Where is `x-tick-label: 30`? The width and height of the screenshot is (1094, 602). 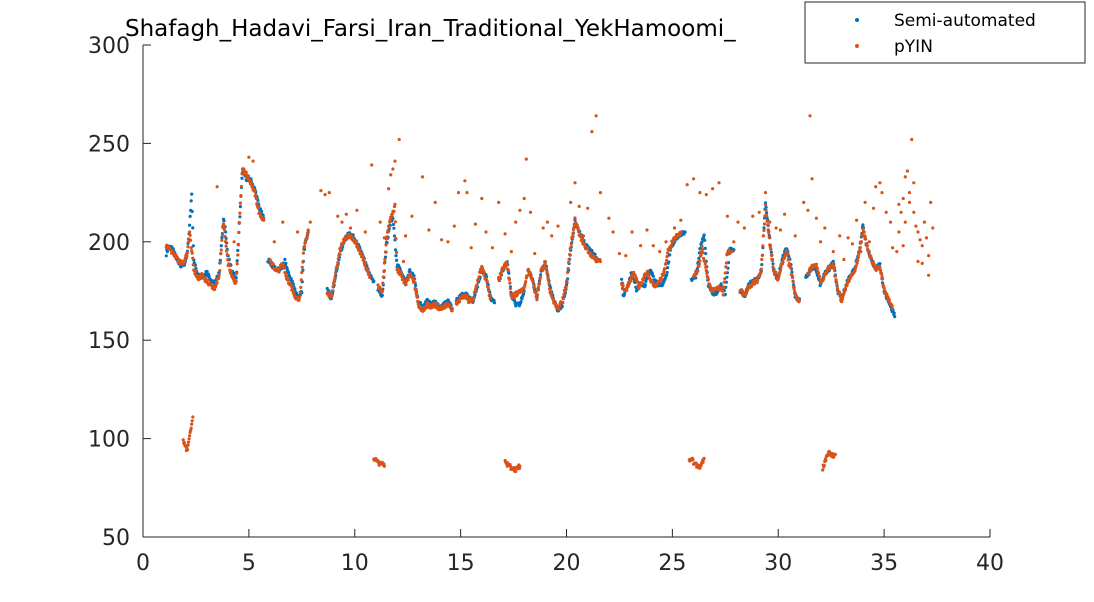 x-tick-label: 30 is located at coordinates (778, 563).